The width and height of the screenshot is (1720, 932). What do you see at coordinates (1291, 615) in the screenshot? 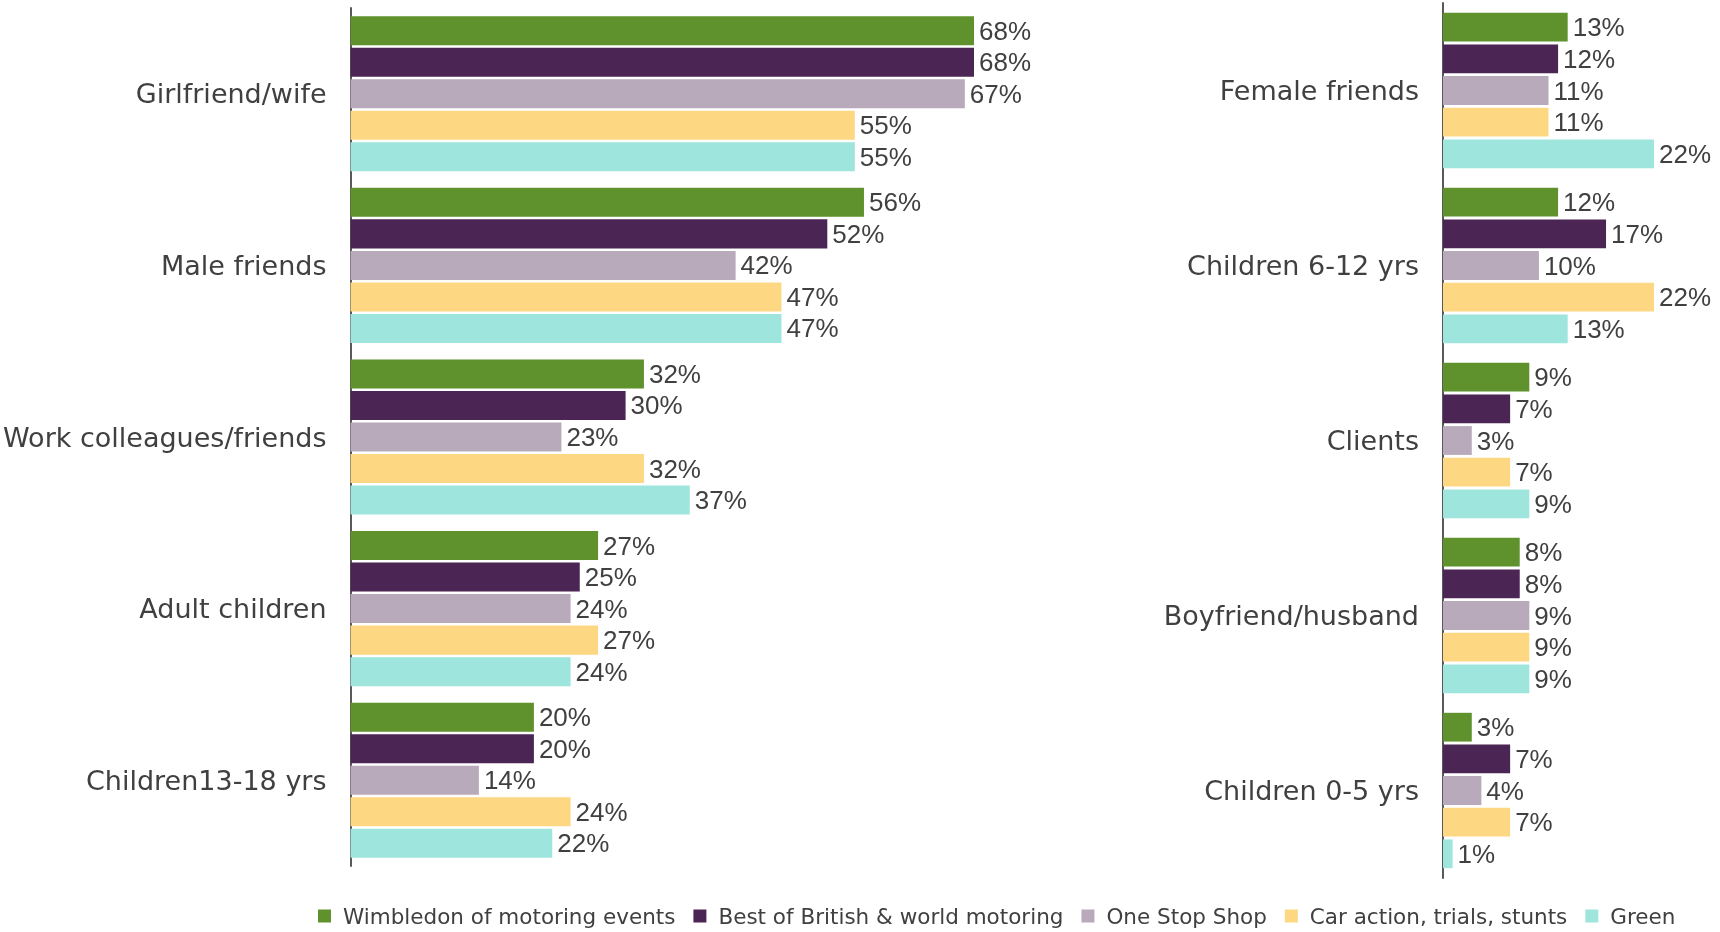
I see `y-tick-label: Boyfriend/husband` at bounding box center [1291, 615].